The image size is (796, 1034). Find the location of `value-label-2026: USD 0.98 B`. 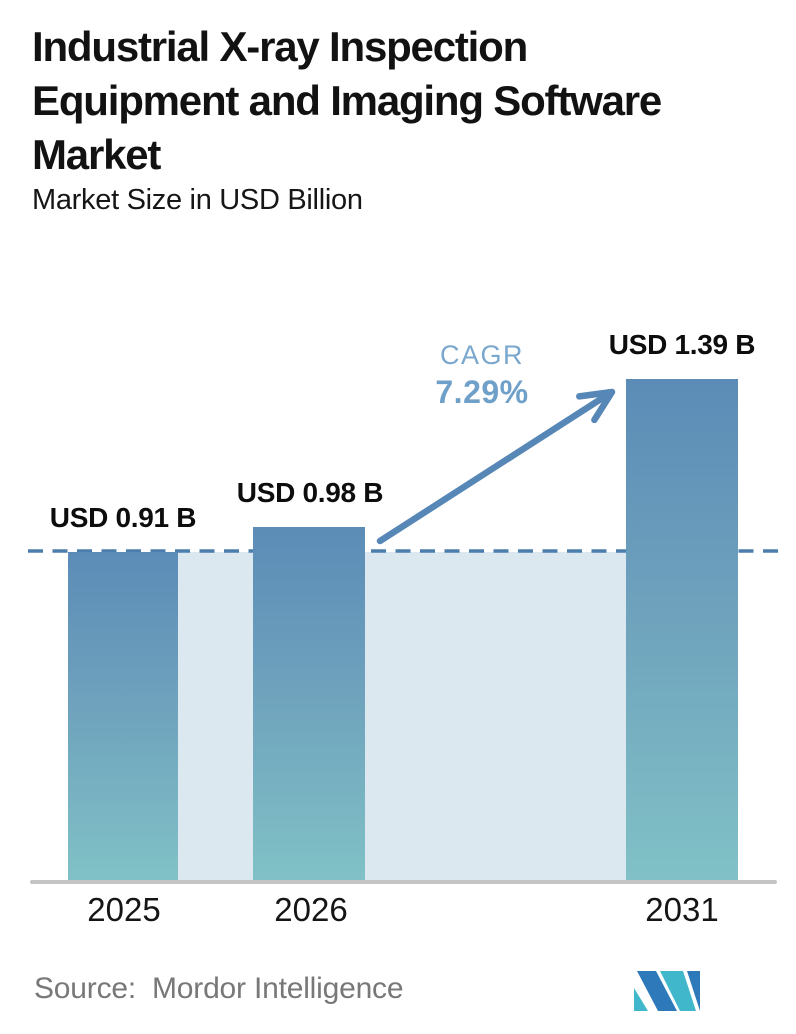

value-label-2026: USD 0.98 B is located at coordinates (310, 492).